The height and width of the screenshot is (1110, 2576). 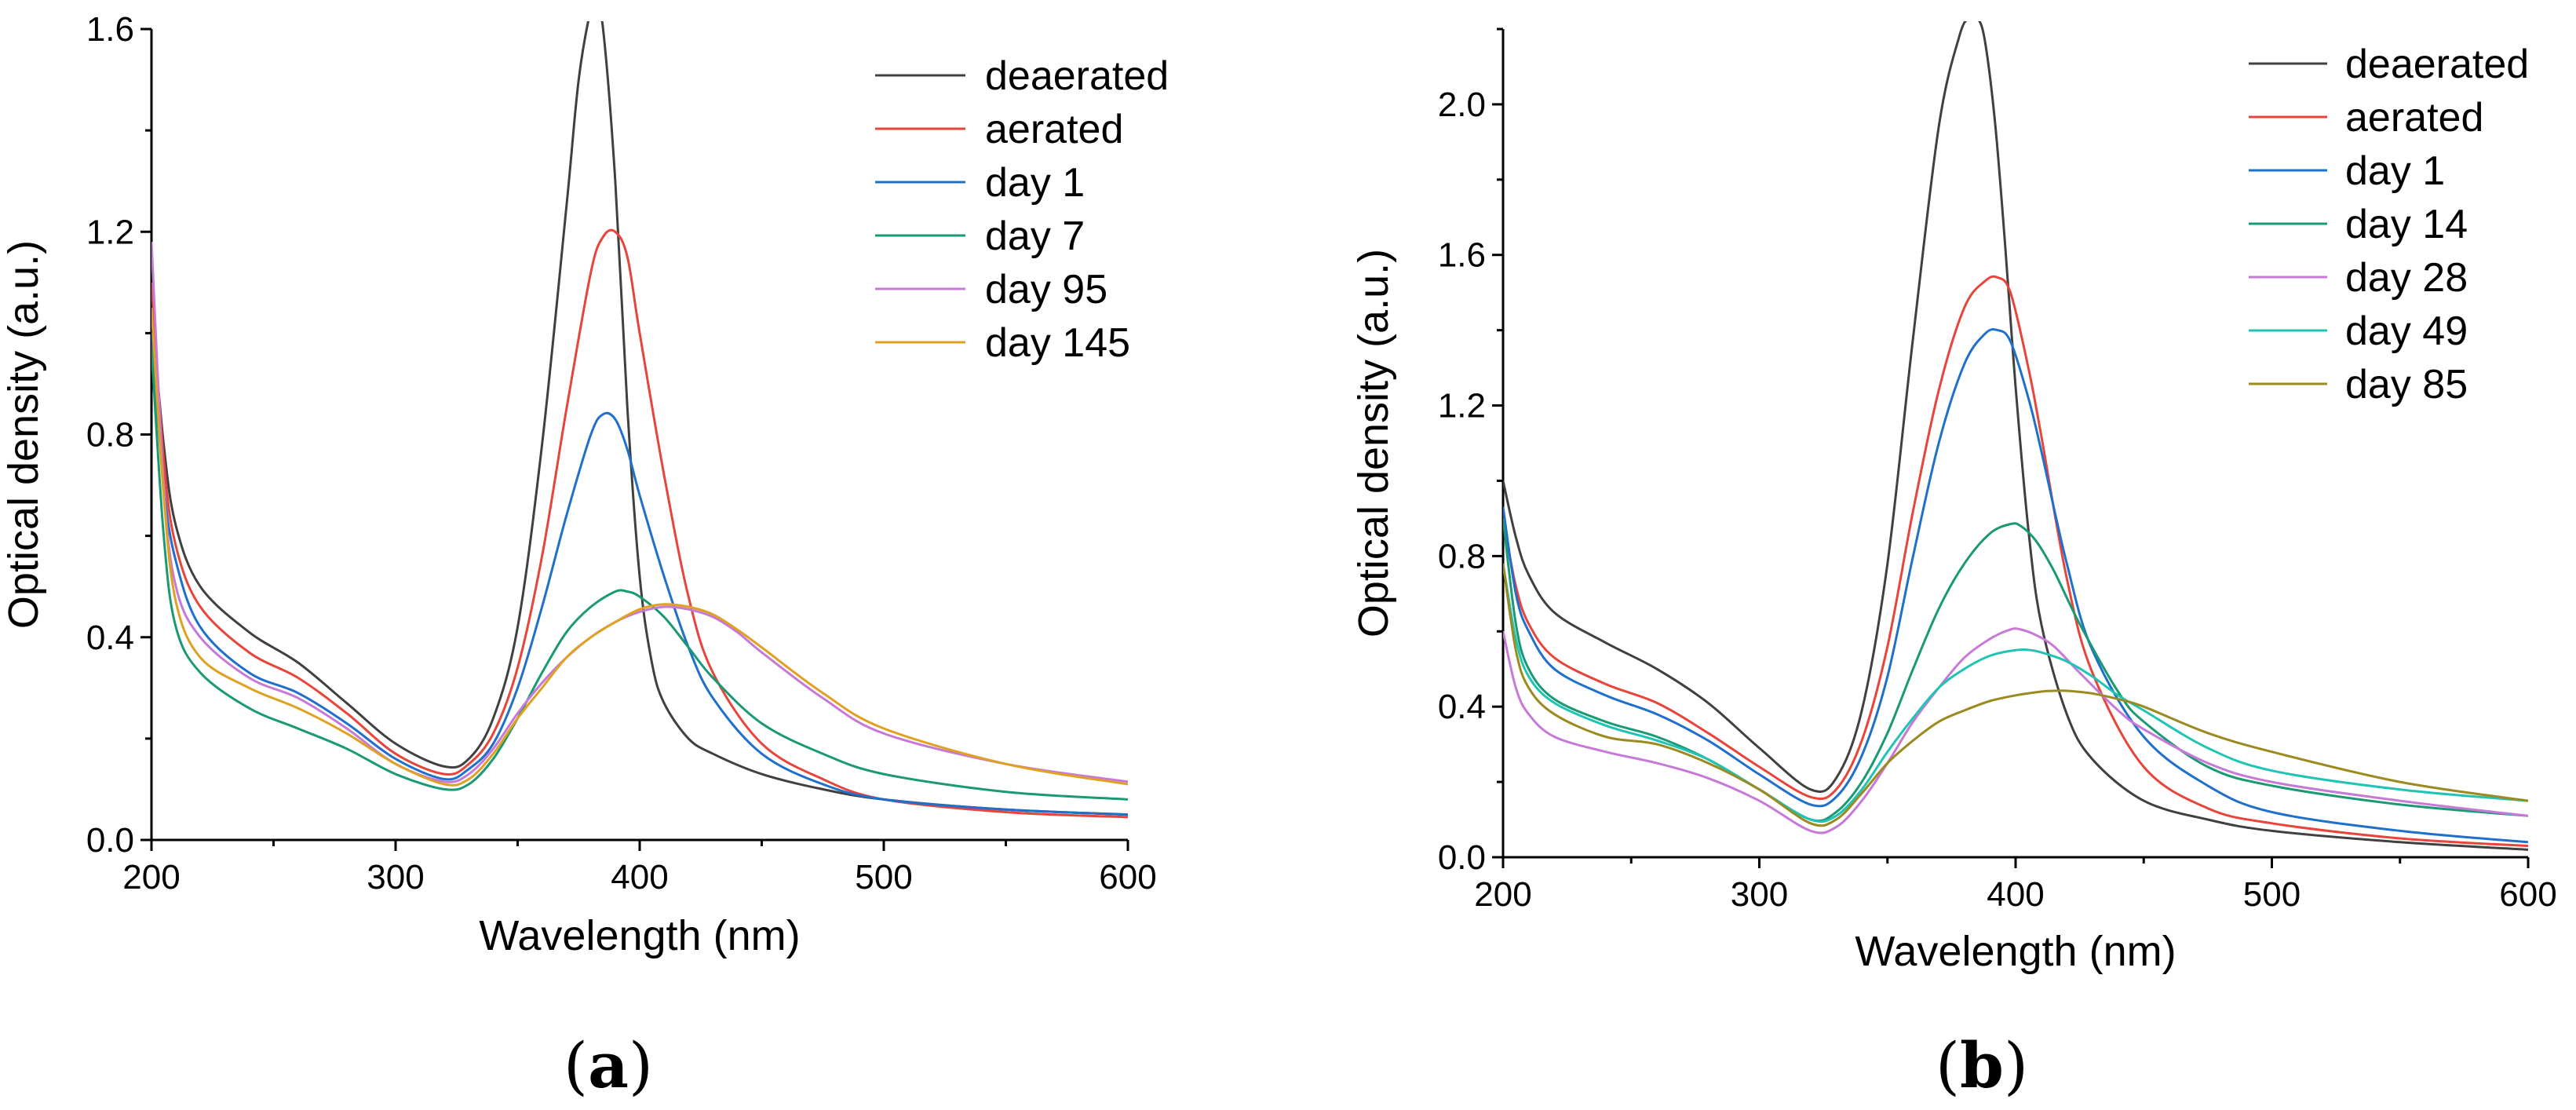 I want to click on panel-b-x-tick-label: 200, so click(x=1502, y=895).